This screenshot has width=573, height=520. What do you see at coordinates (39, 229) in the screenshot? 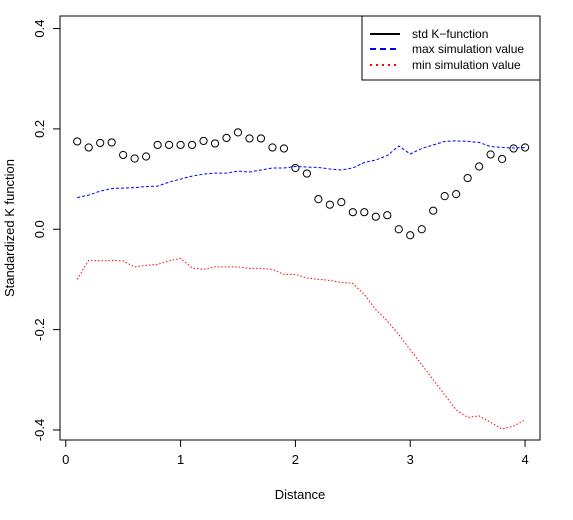
I see `y-tick-label: 0.0` at bounding box center [39, 229].